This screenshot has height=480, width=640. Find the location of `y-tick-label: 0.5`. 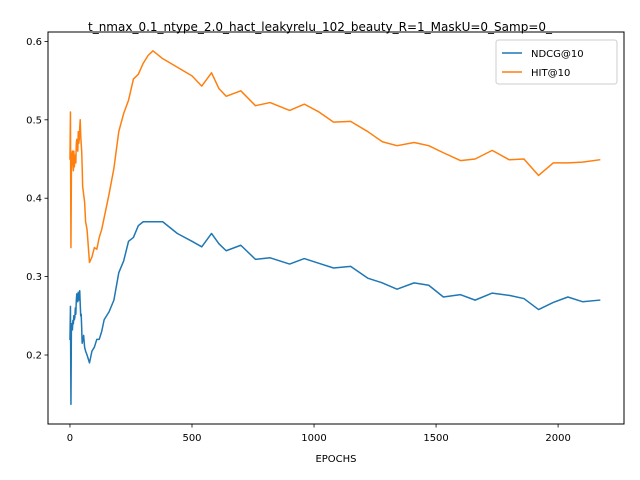

y-tick-label: 0.5 is located at coordinates (34, 120).